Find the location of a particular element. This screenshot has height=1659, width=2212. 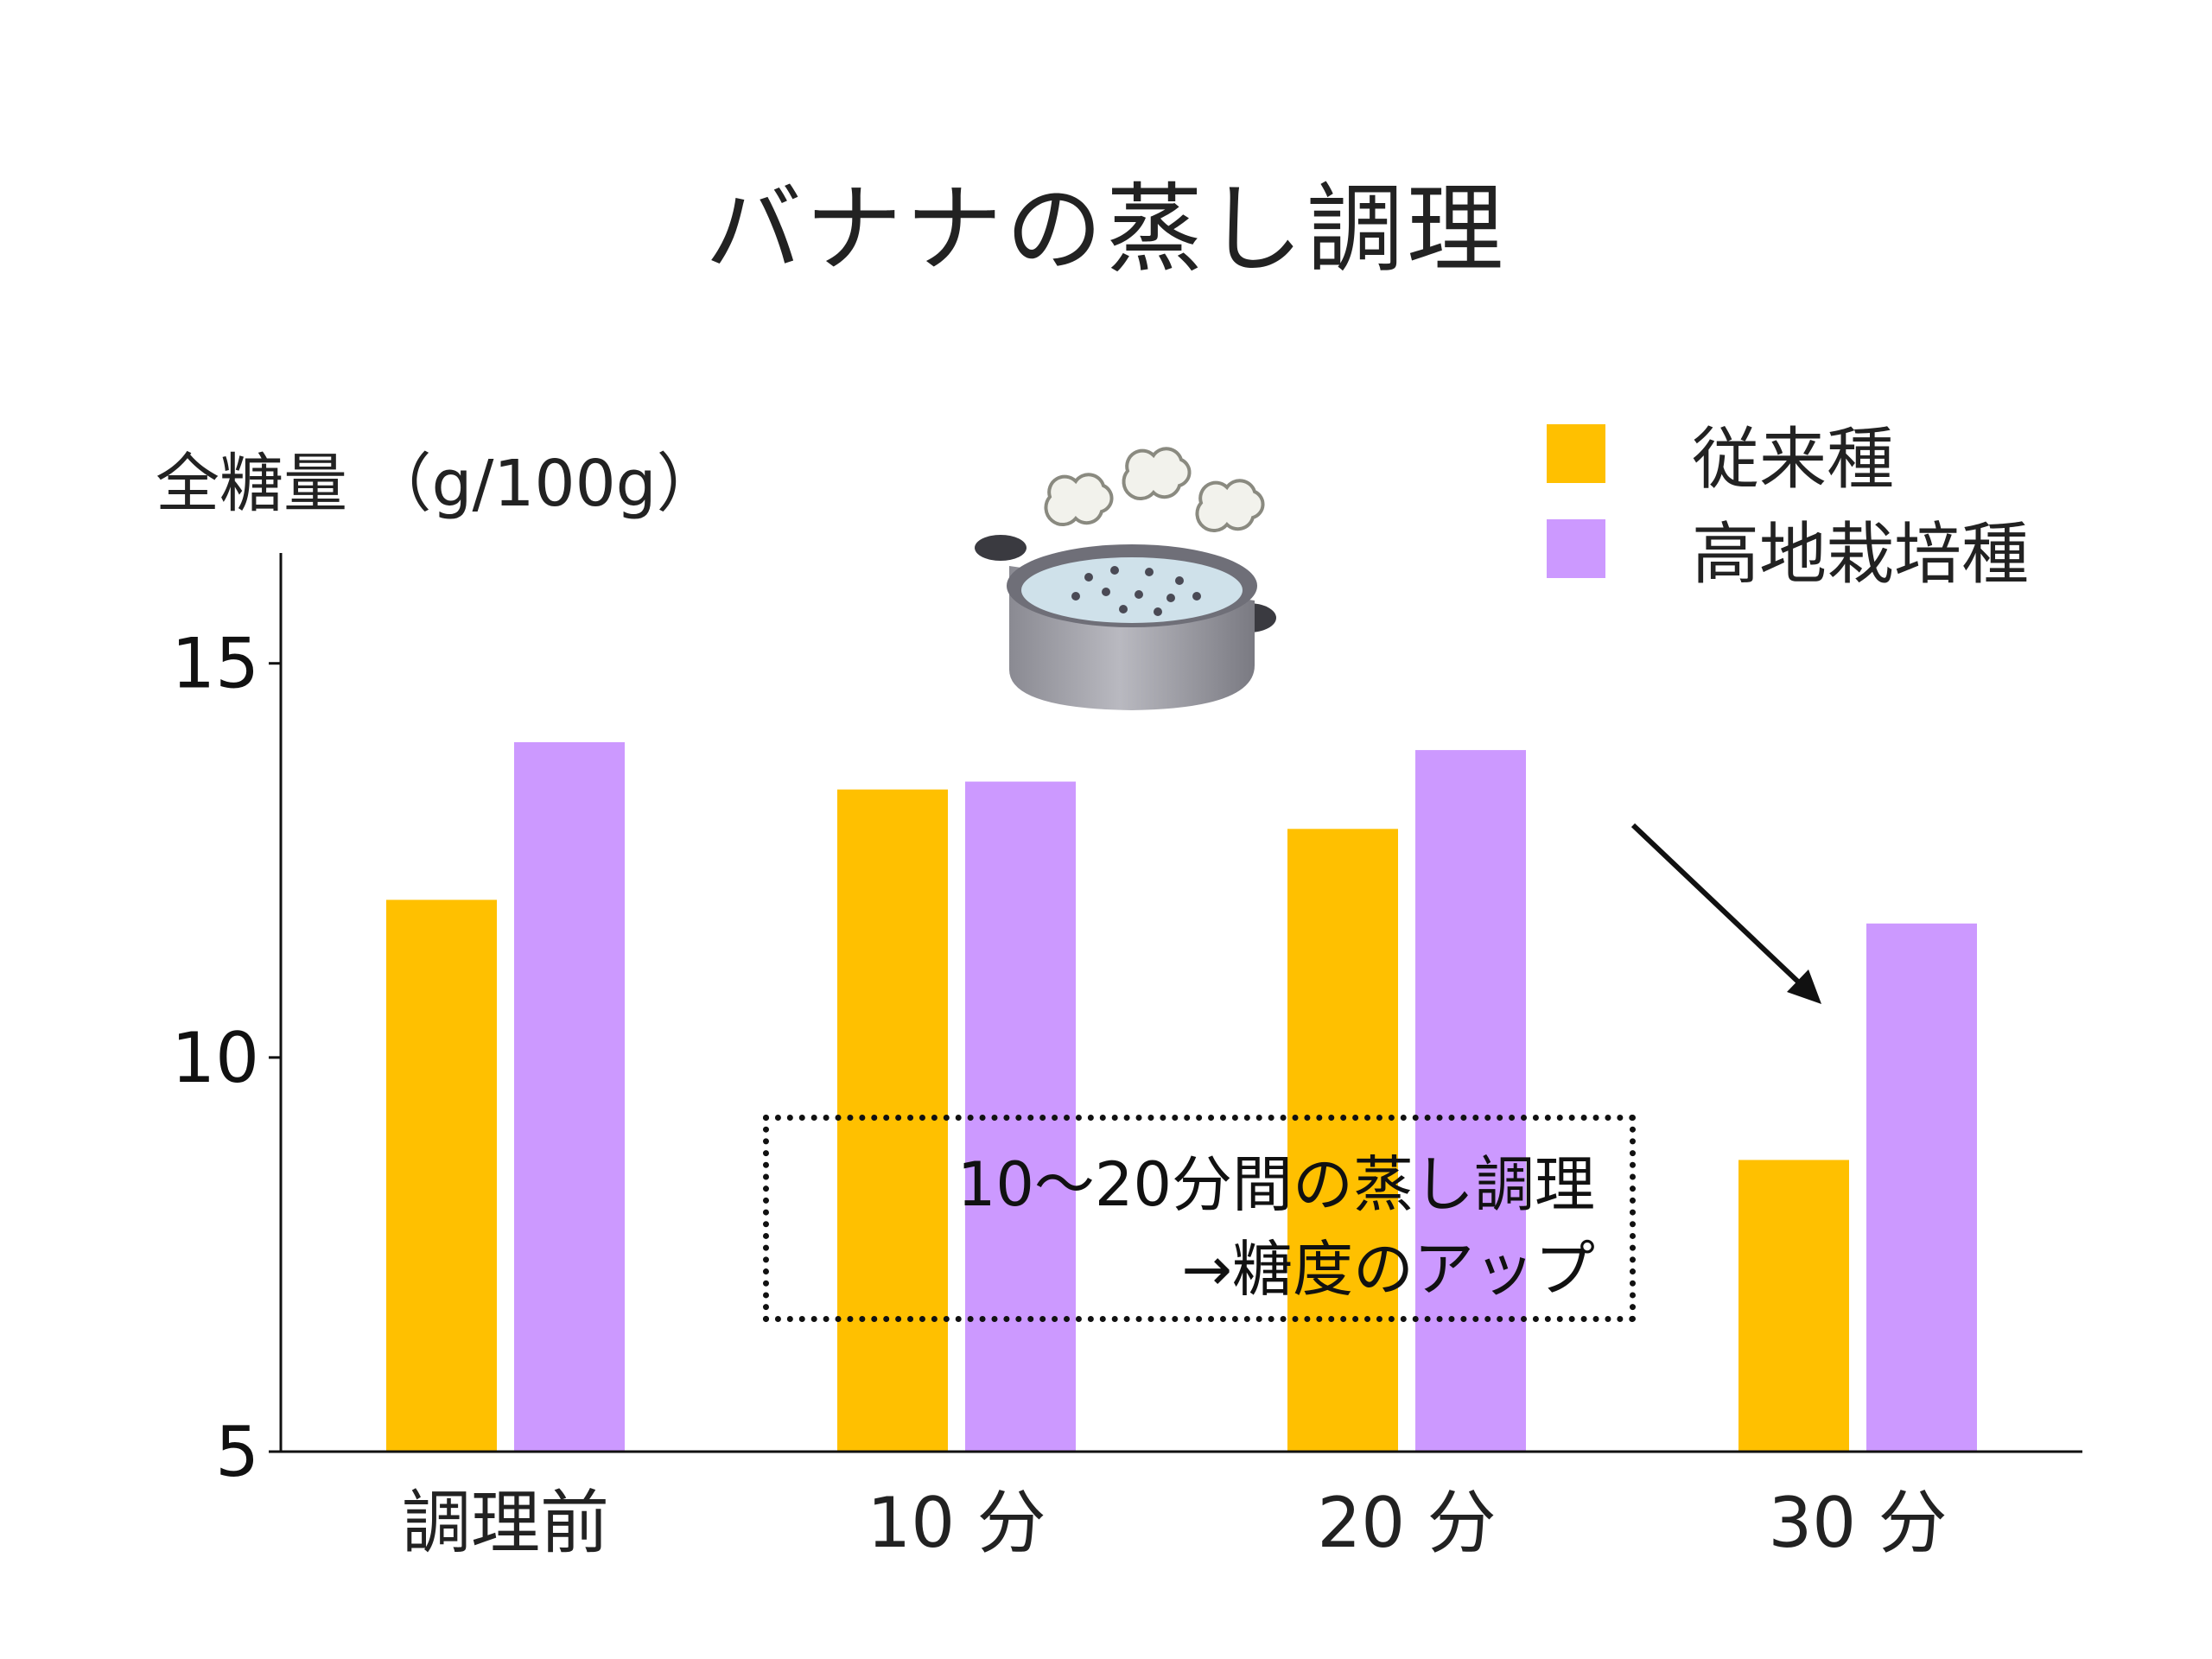

y-axis-label: 全糖量 （g/100g） is located at coordinates (438, 484).